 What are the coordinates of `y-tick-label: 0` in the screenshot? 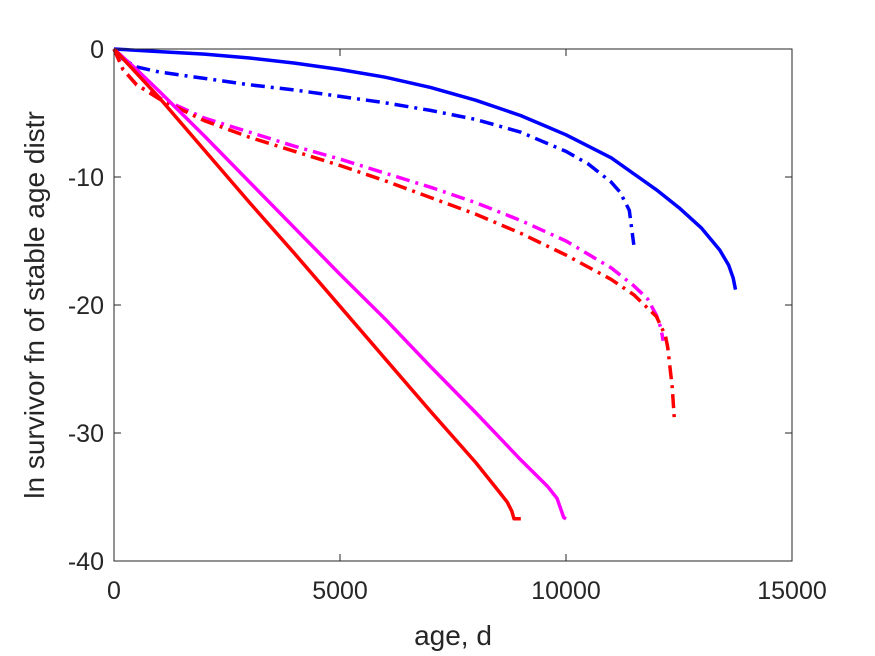 It's located at (97, 50).